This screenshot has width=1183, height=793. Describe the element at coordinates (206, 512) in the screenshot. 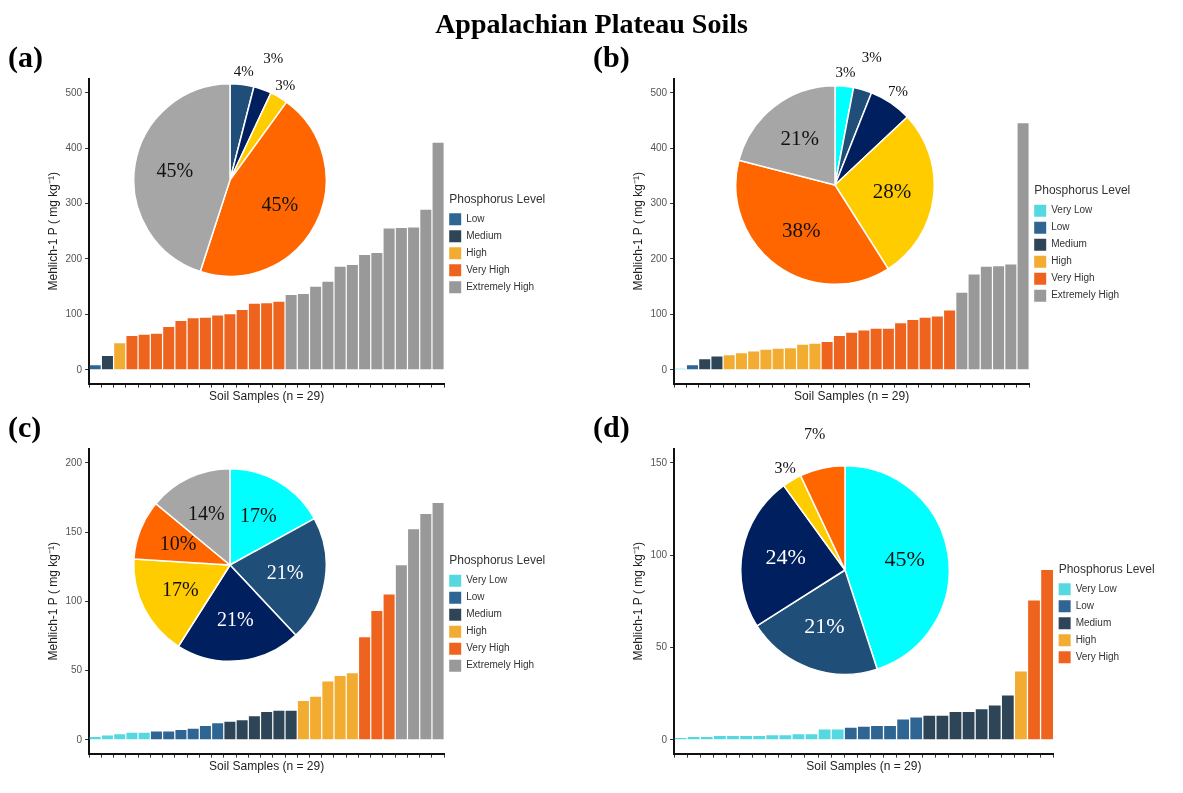

I see `data-label: 14%` at that location.